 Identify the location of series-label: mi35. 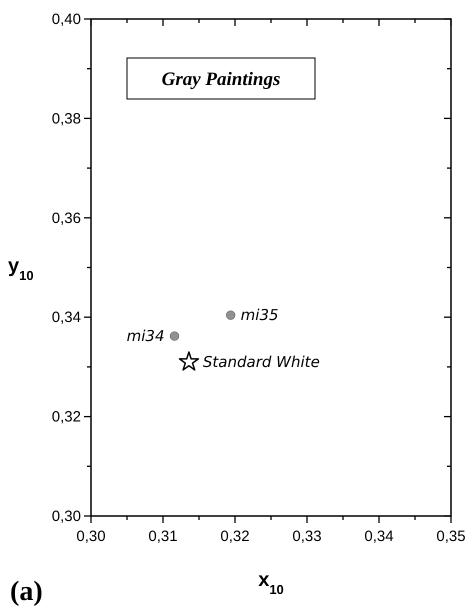
(259, 315).